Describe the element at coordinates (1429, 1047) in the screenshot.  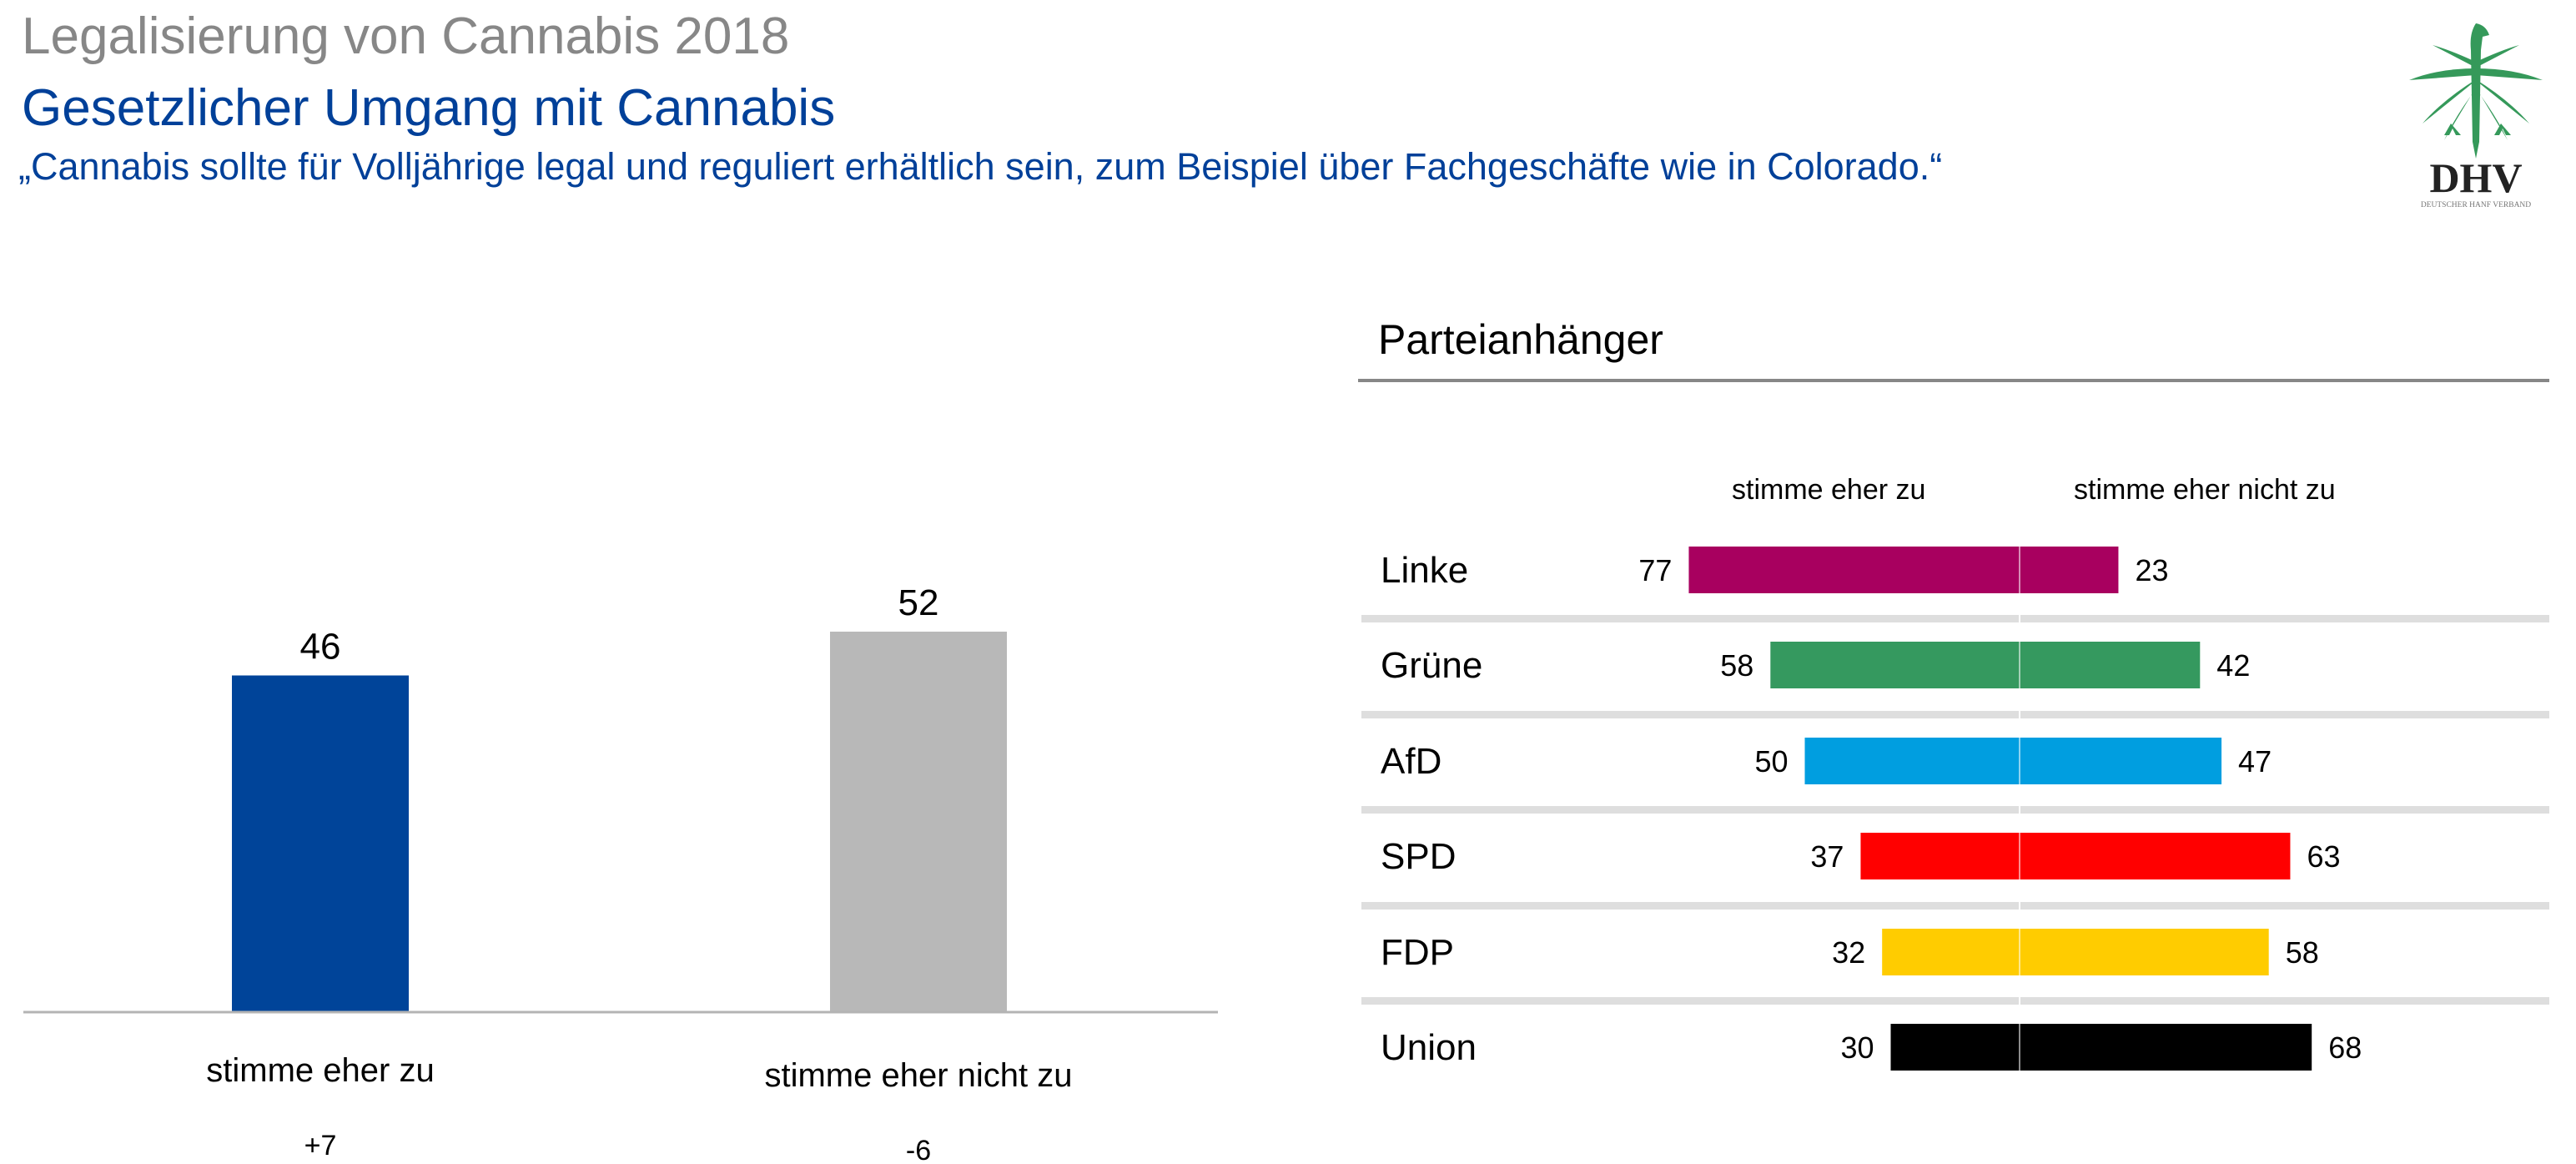
I see `party-label: Union` at that location.